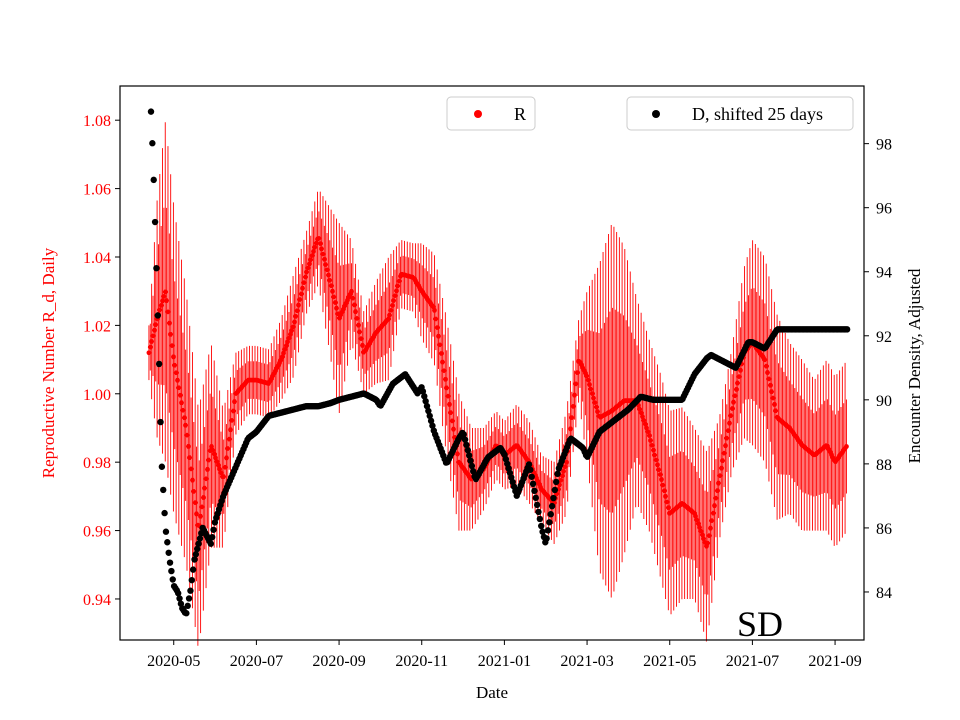 The height and width of the screenshot is (720, 960). I want to click on x-tick-label: 2021-07, so click(752, 661).